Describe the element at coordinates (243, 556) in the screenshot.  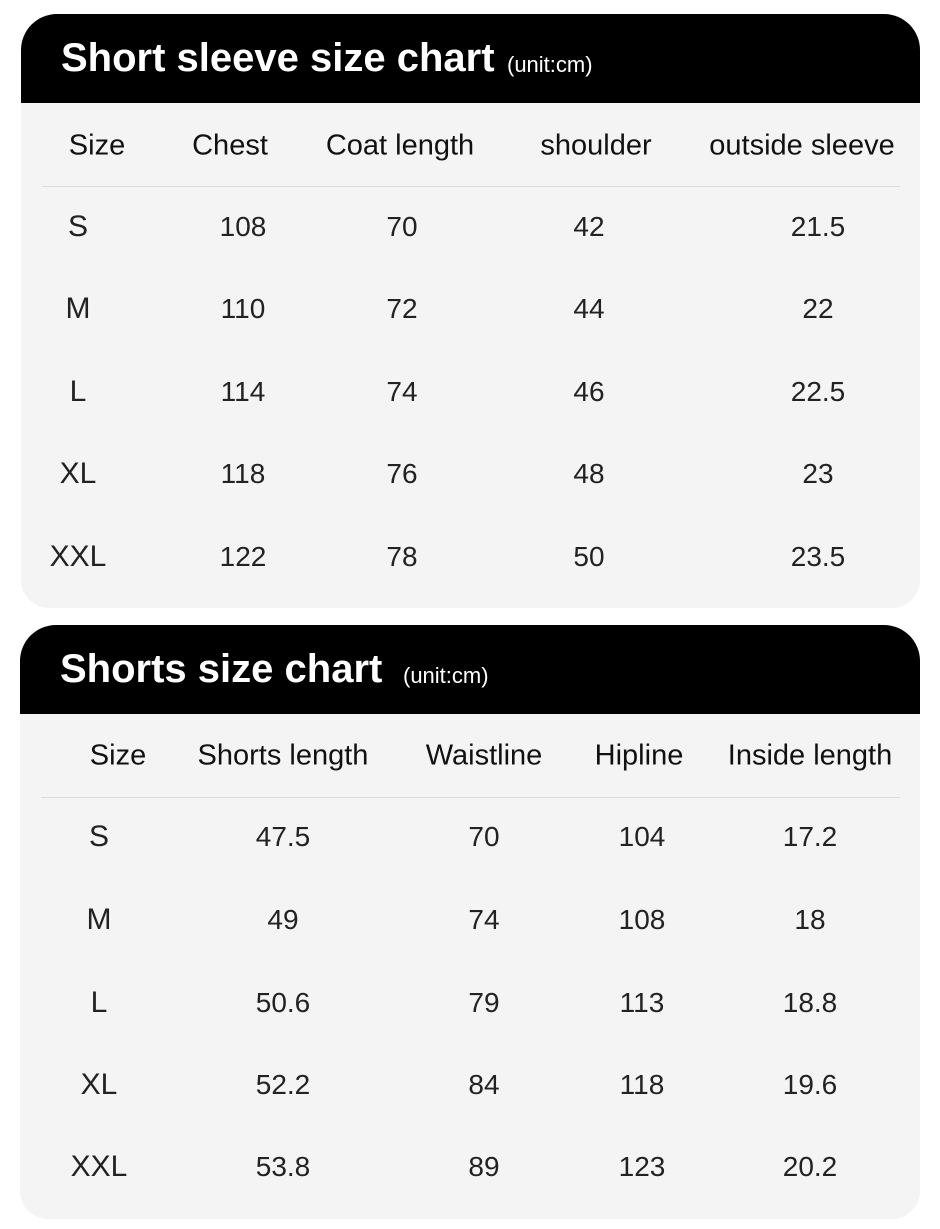
I see `table-cell: 122` at that location.